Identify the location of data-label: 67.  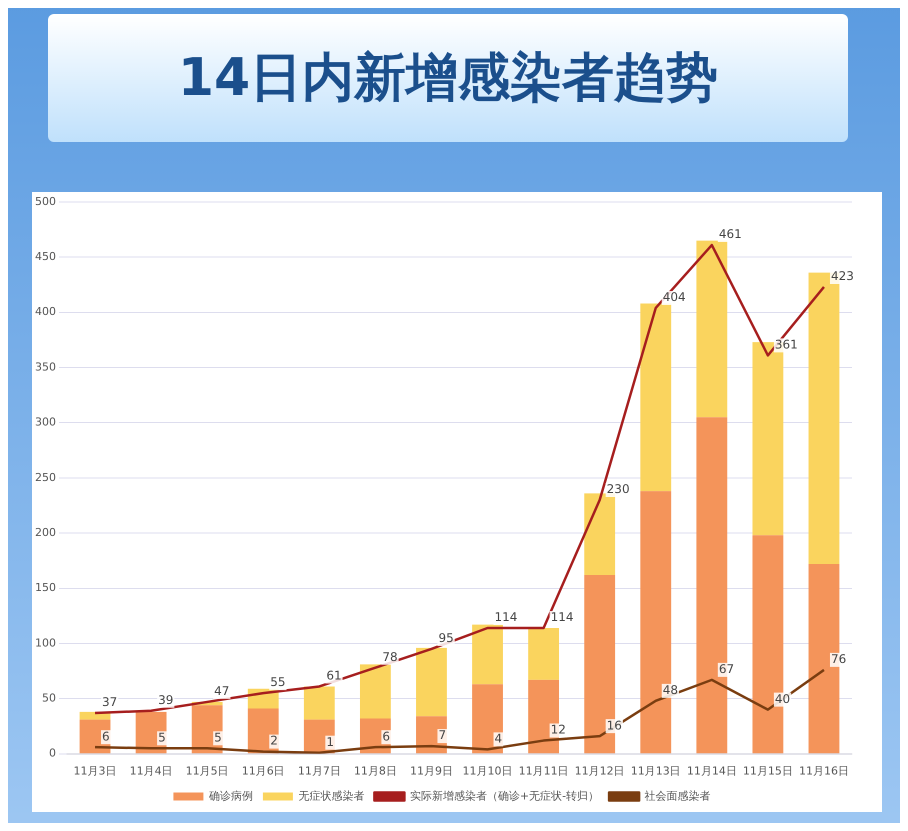
(726, 669).